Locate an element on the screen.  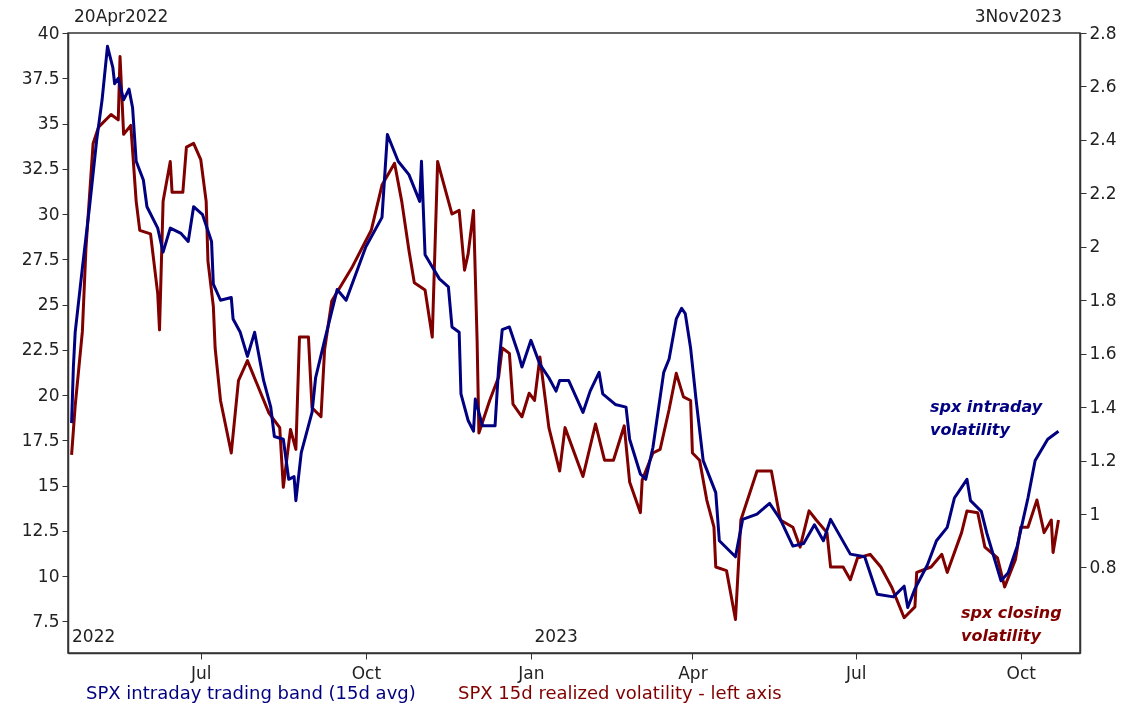
y-tick-label: 32.5 is located at coordinates (40, 168).